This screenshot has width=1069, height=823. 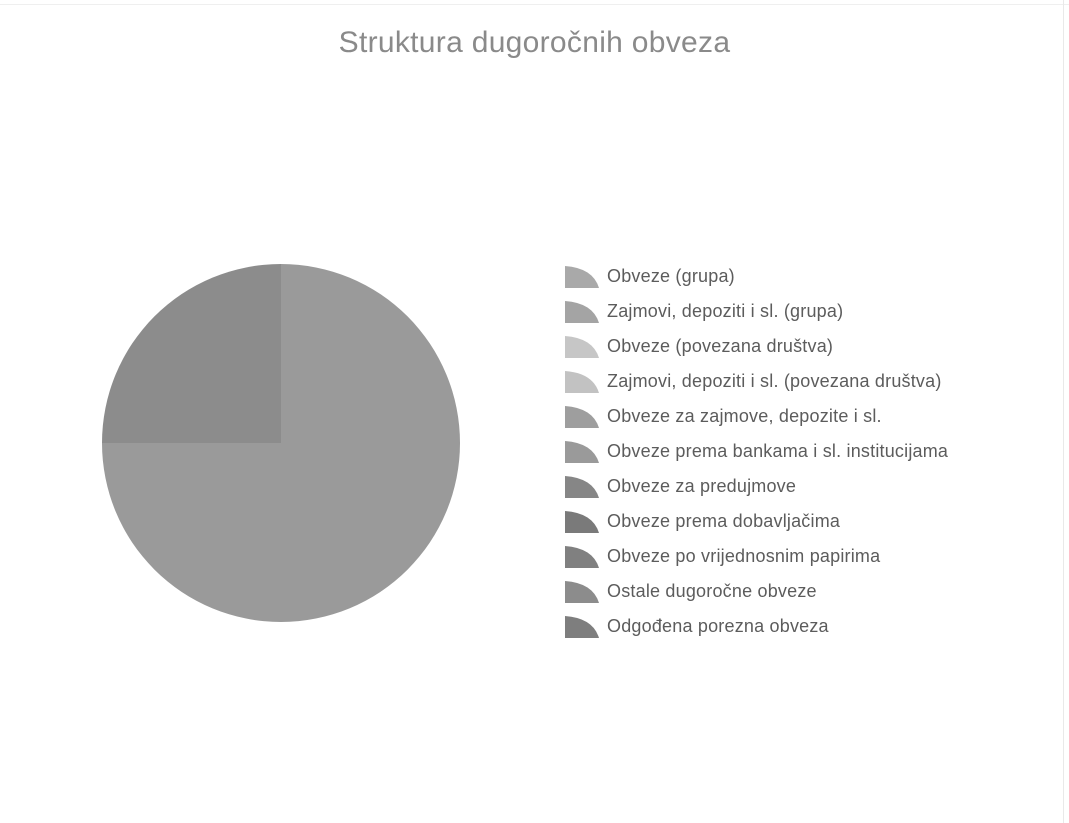 I want to click on legend-label: Odgođena porezna obveza, so click(x=718, y=626).